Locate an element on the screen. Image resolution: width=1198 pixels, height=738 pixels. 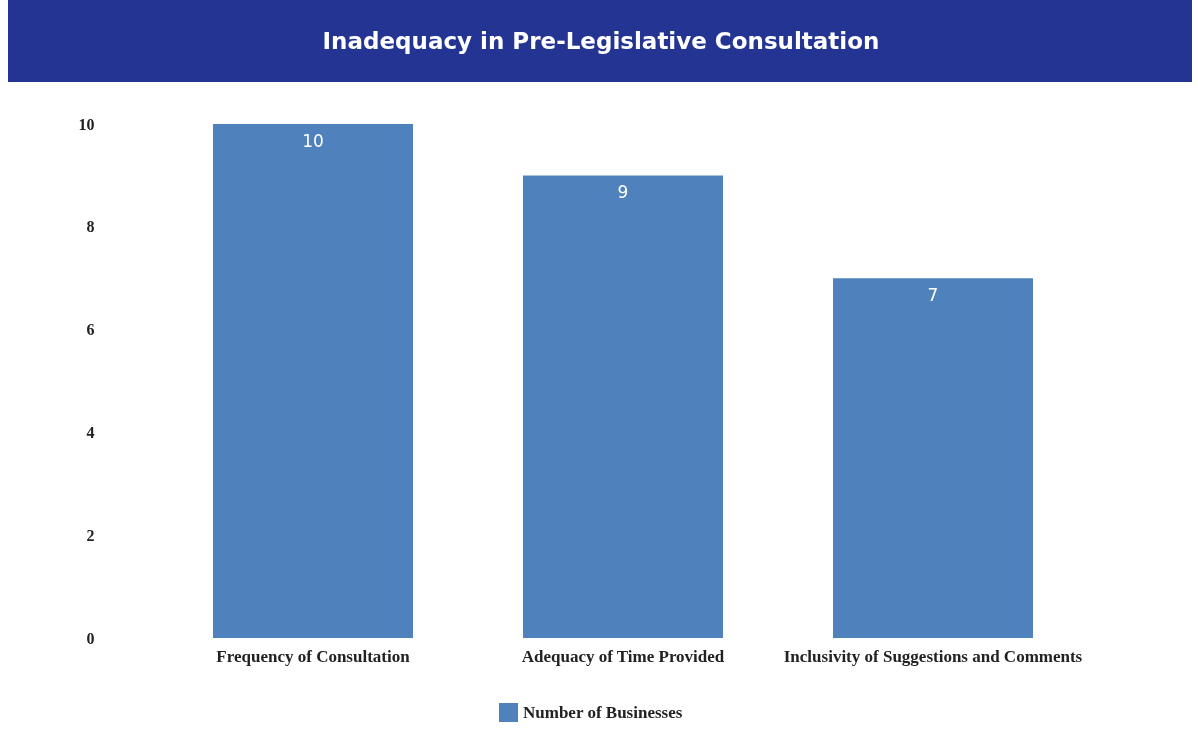
legend-label: Number of Businesses is located at coordinates (603, 712).